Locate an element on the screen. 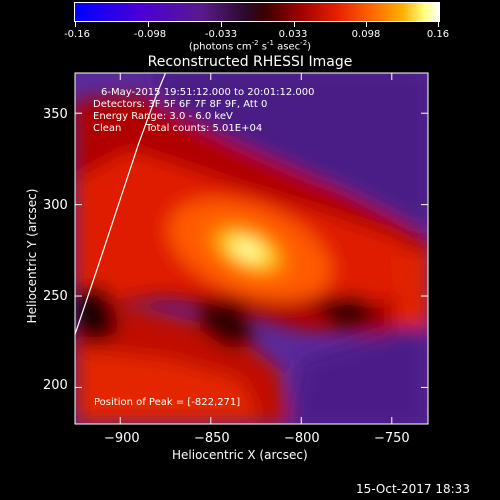 The image size is (500, 500). colorbar-unit-label: (photons cm-2 s-1 asec-2) is located at coordinates (250, 46).